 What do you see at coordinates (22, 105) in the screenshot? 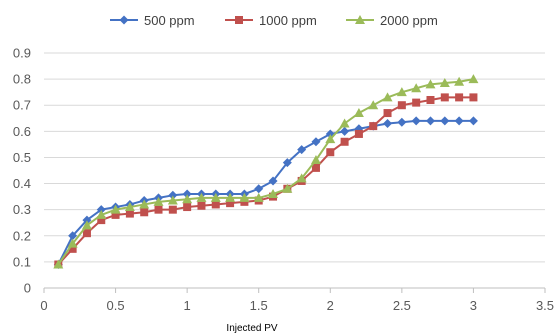
I see `y-tick-label: 0.7` at bounding box center [22, 105].